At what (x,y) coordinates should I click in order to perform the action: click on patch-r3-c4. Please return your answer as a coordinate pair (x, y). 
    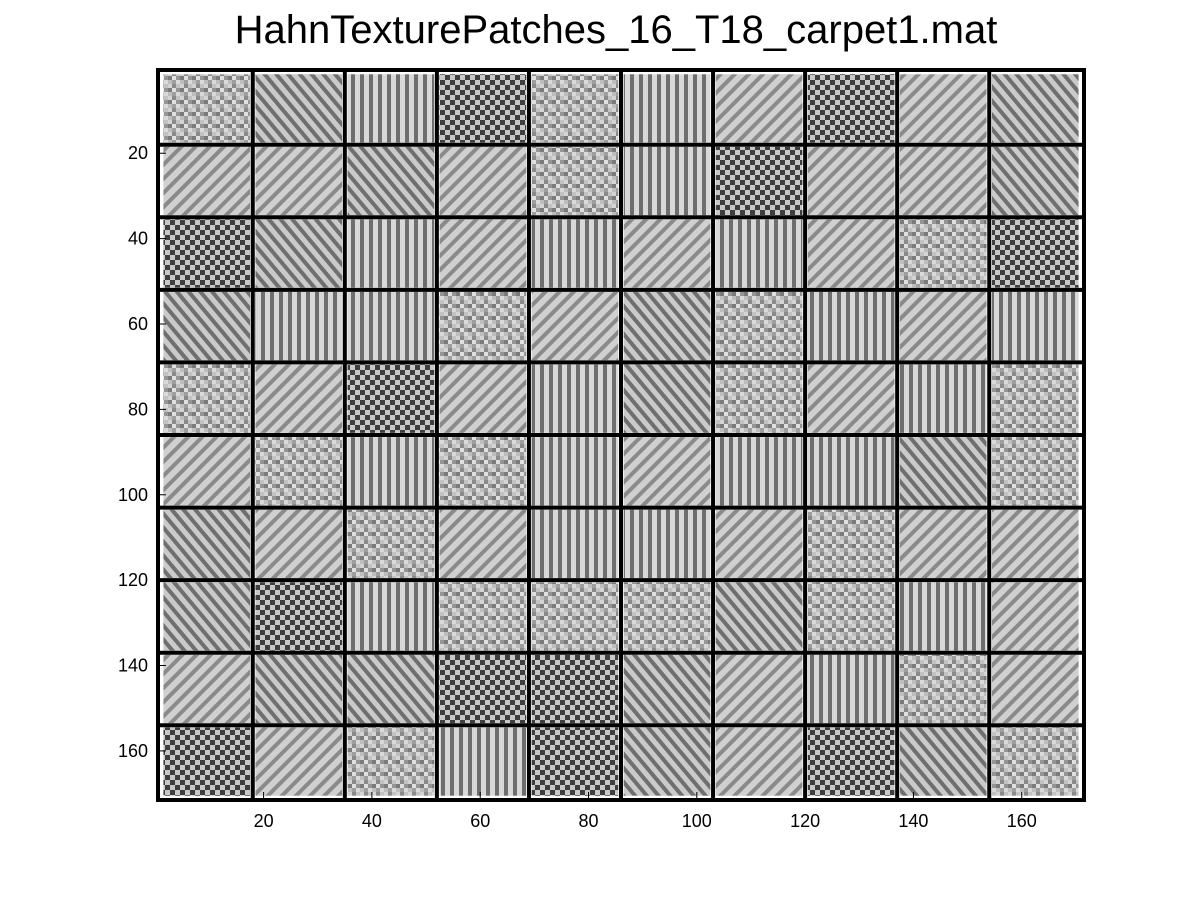
    Looking at the image, I should click on (483, 253).